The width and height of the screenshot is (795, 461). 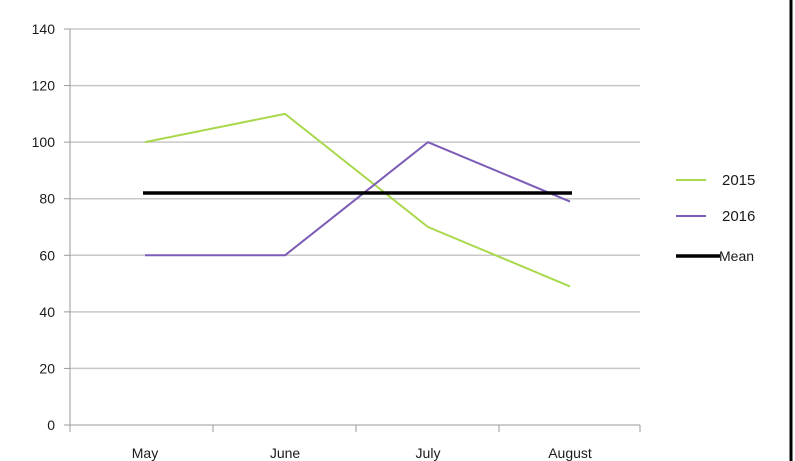 What do you see at coordinates (736, 256) in the screenshot?
I see `legend-label-mean: Mean` at bounding box center [736, 256].